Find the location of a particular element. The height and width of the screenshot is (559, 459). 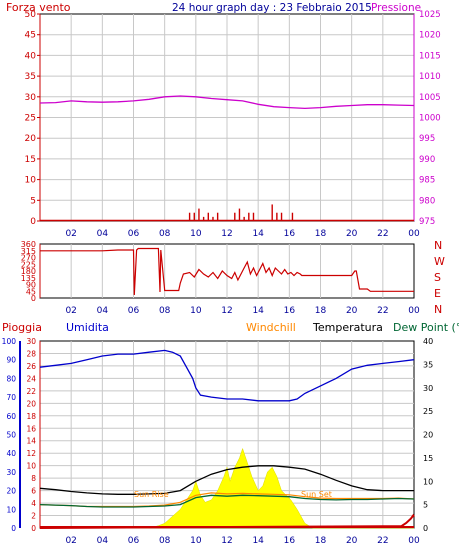

solar-radiation-area is located at coordinates (227, 488).